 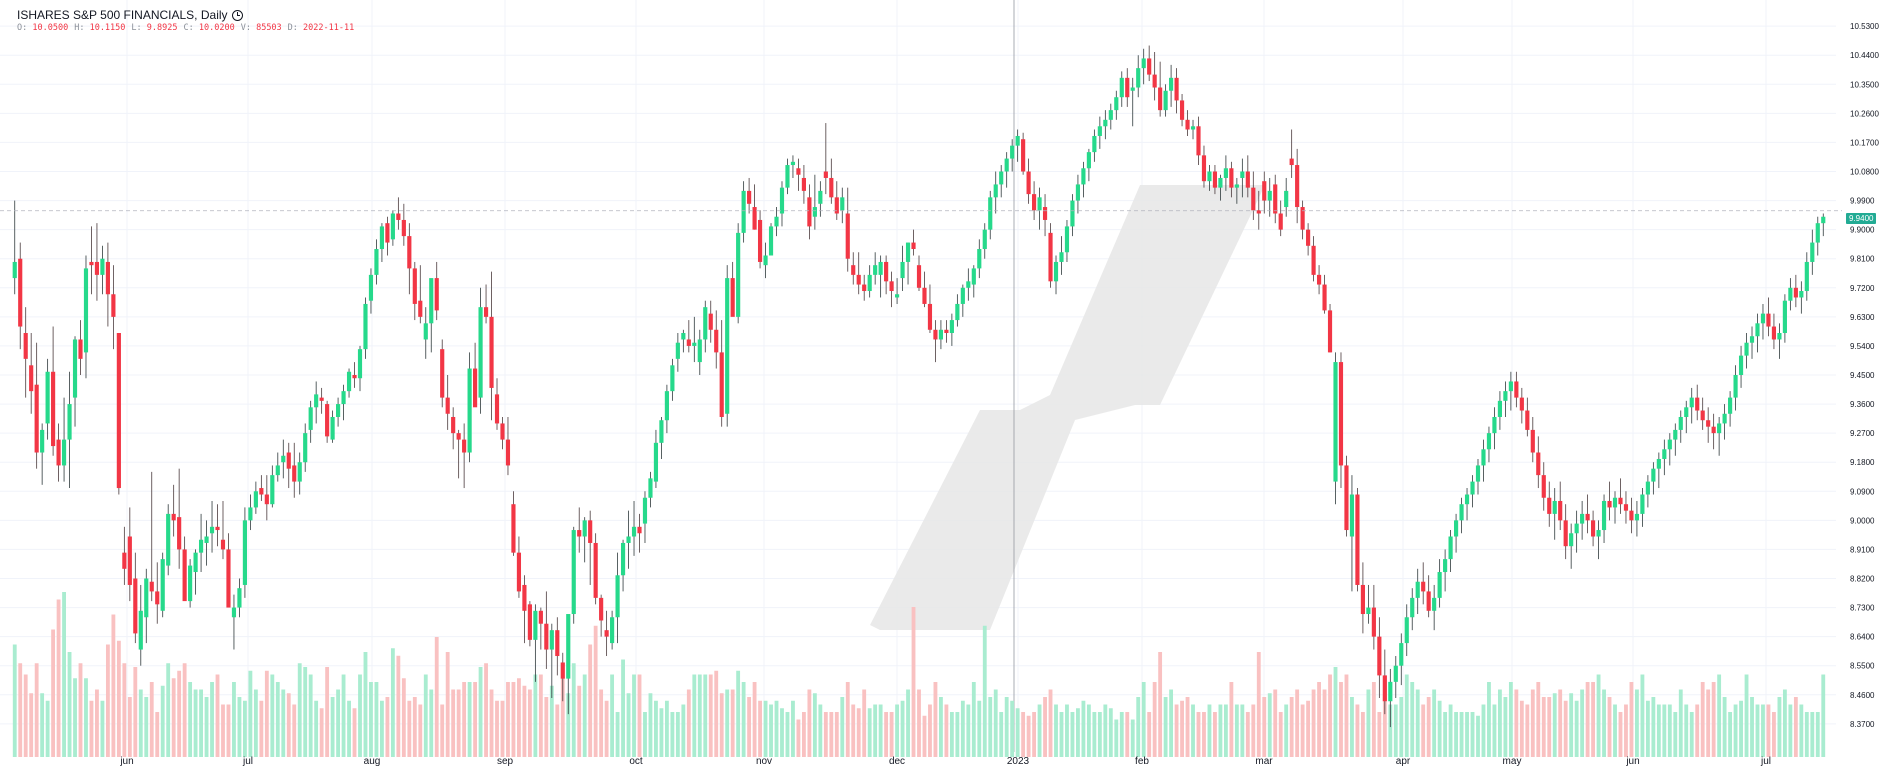 I want to click on y-tick-label: 10.3500, so click(x=1864, y=84).